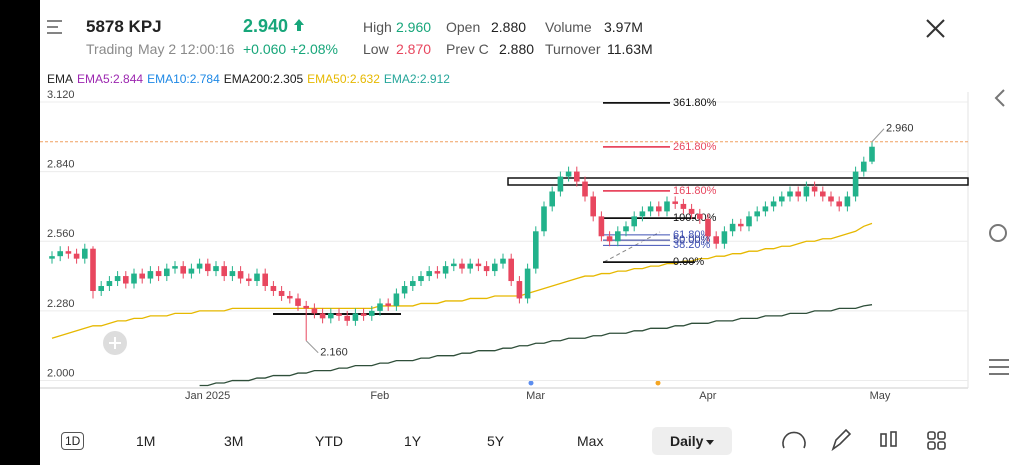  Describe the element at coordinates (274, 26) in the screenshot. I see `price: 2.940` at that location.